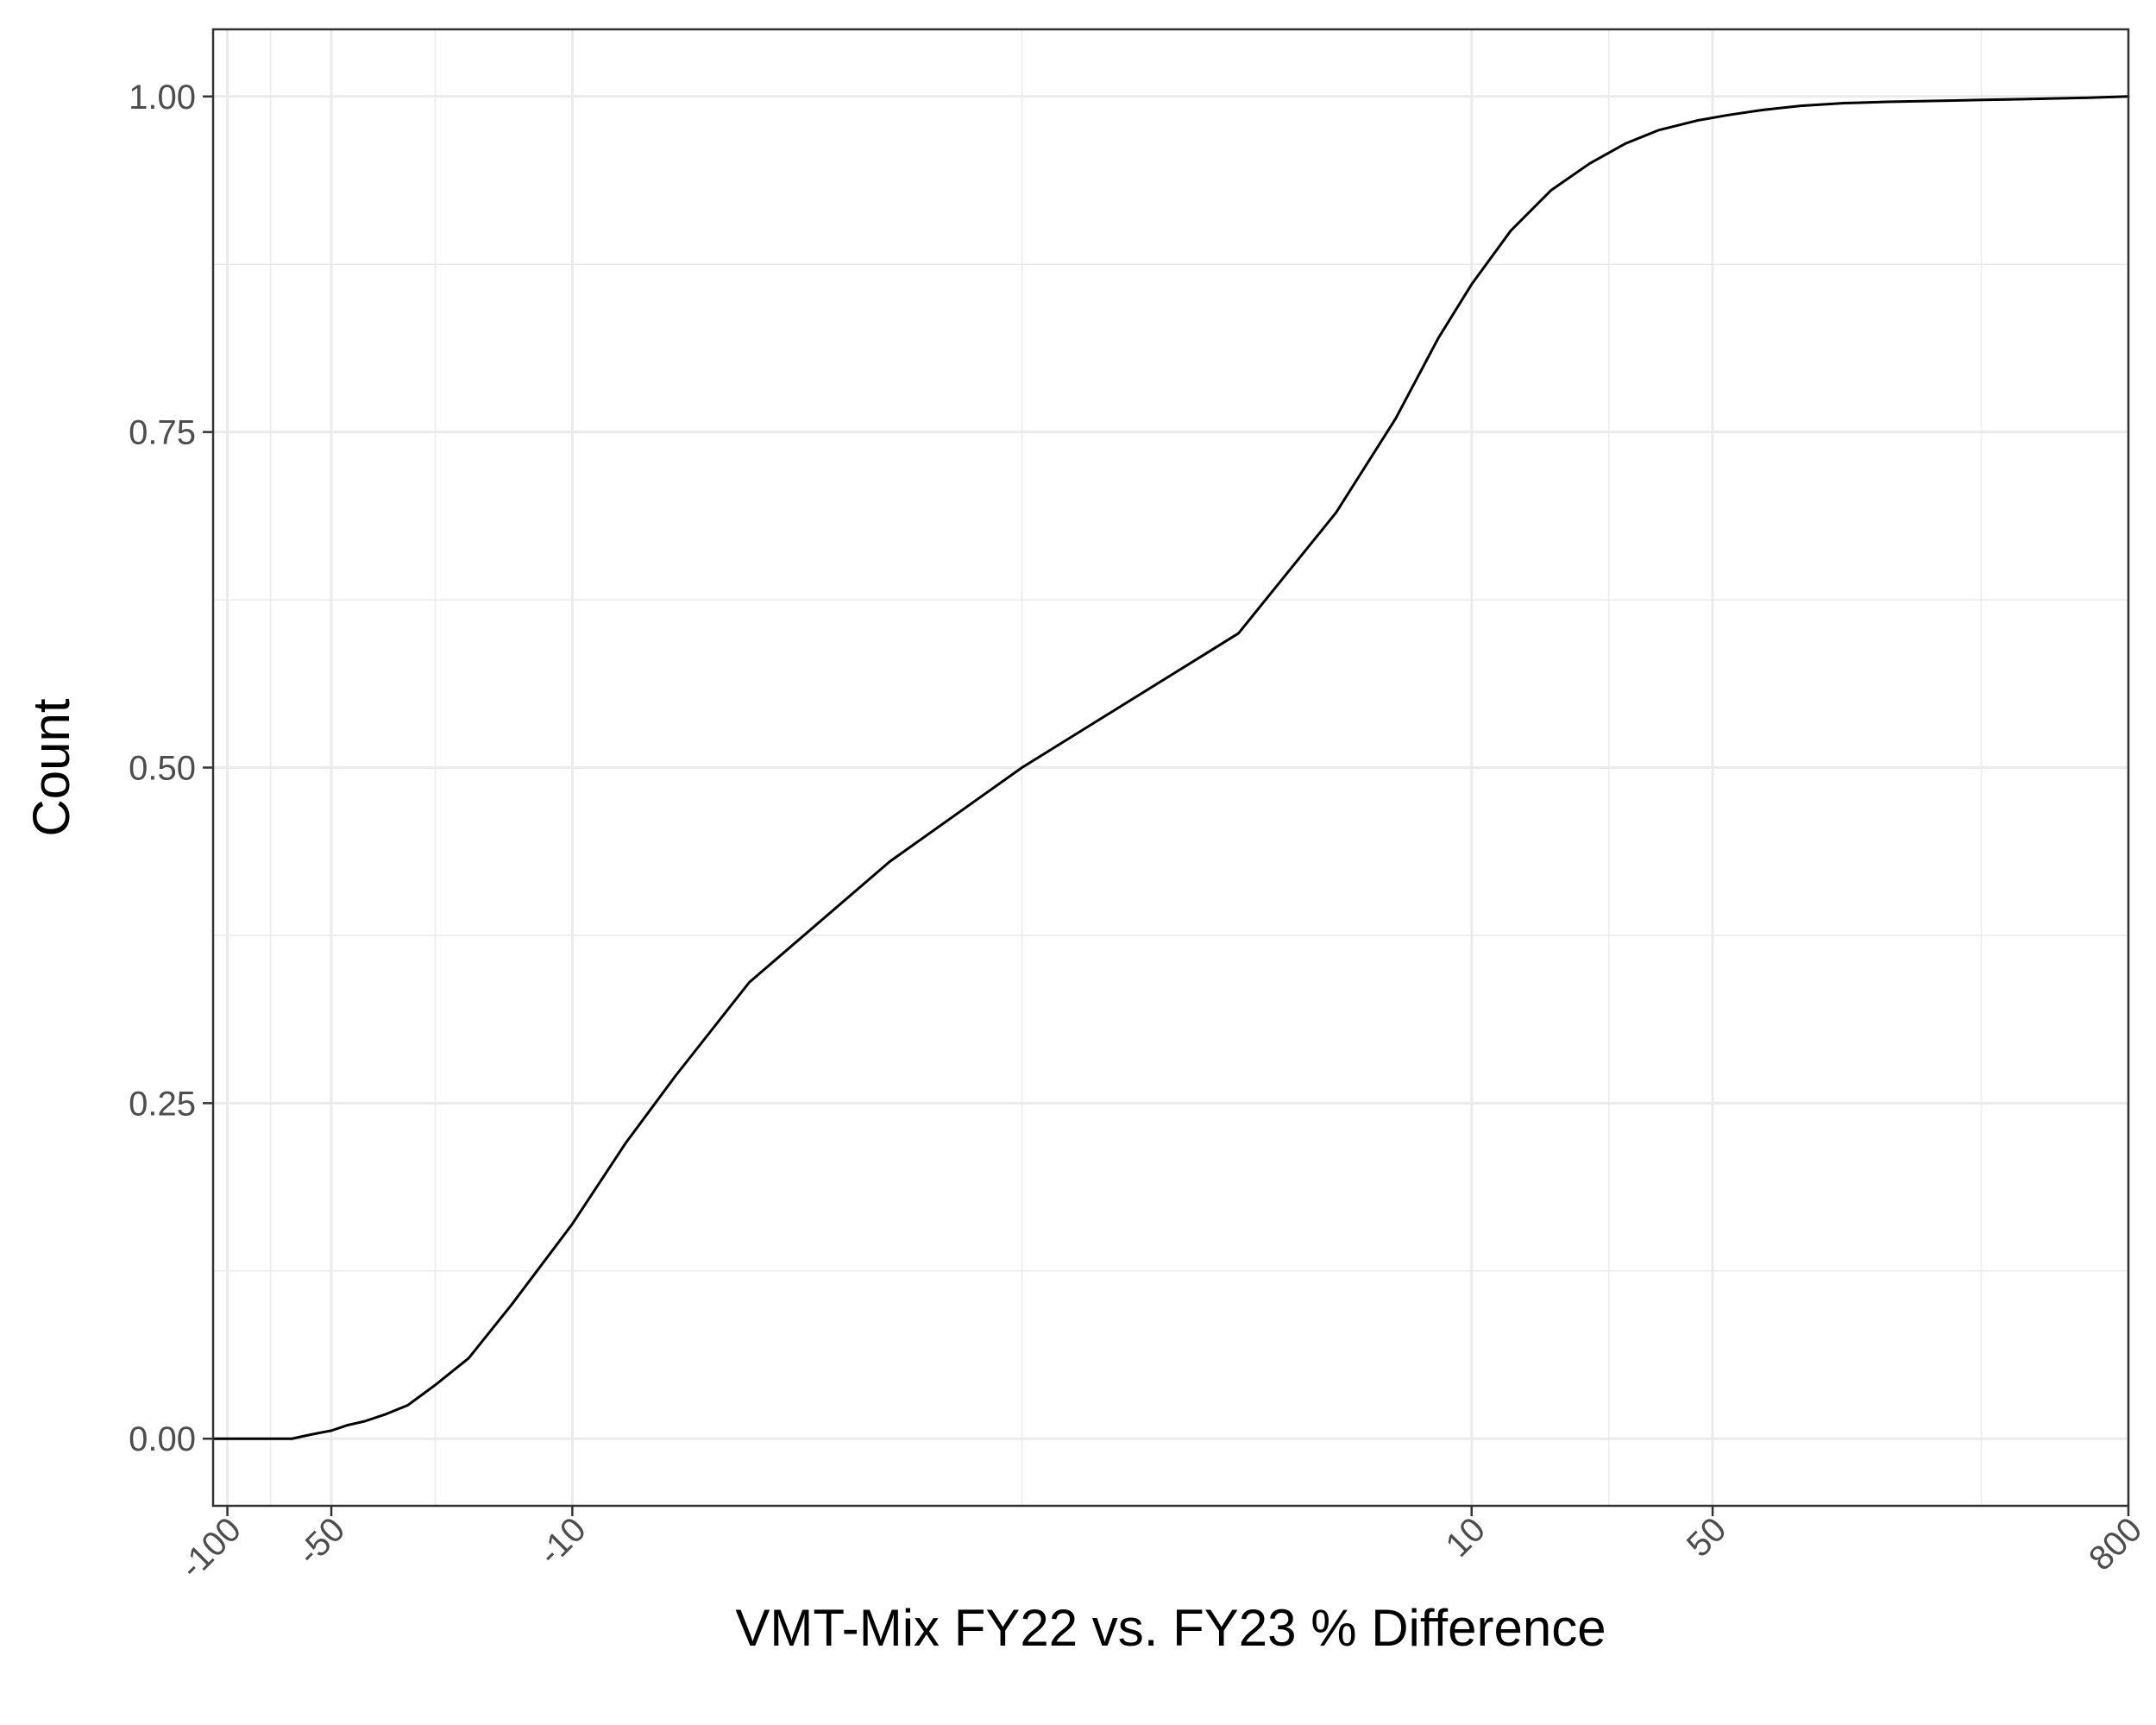 This screenshot has width=2156, height=1725. Describe the element at coordinates (163, 1439) in the screenshot. I see `y-tick-label: 0.00` at that location.